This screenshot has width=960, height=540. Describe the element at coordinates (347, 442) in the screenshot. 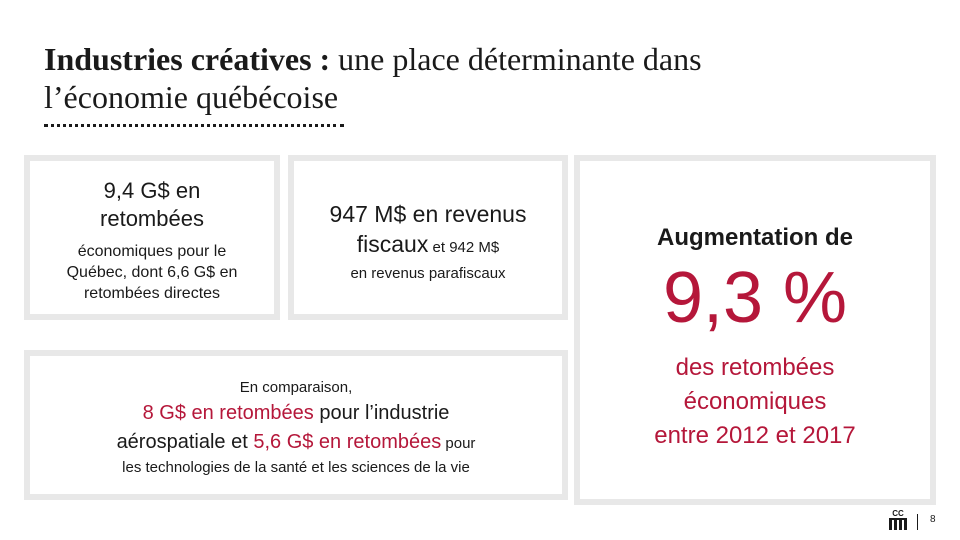

I see `card3-red2: 5,6 G$ en retombées` at that location.